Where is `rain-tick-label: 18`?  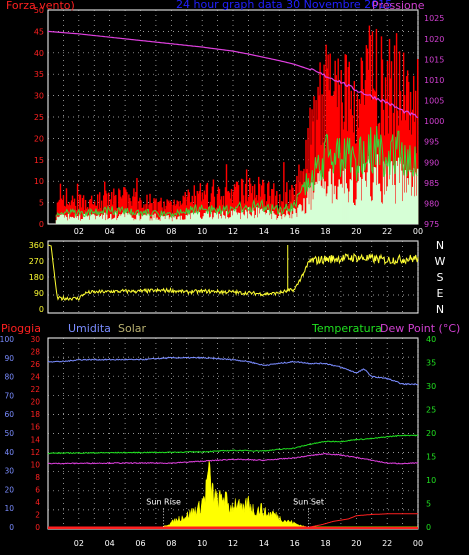
rain-tick-label: 18 is located at coordinates (35, 414).